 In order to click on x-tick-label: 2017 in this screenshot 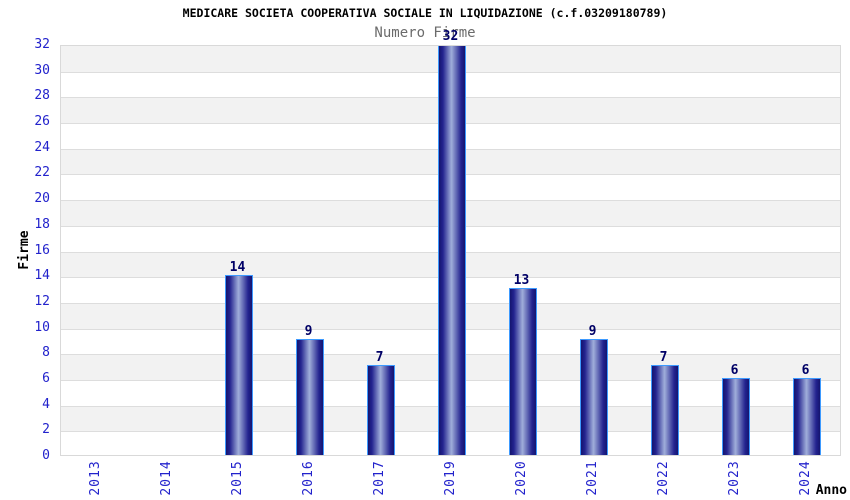, I will do `click(379, 478)`.